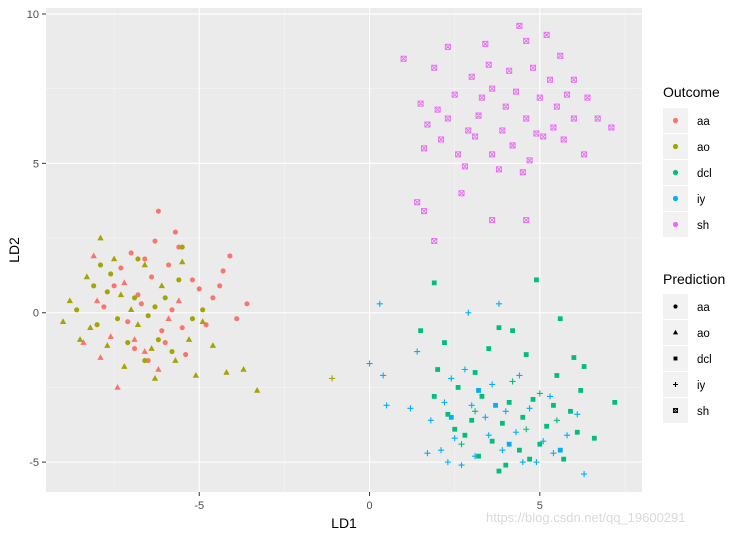 Image resolution: width=740 pixels, height=534 pixels. Describe the element at coordinates (691, 160) in the screenshot. I see `outcome-legend: Outcome aa ao dcl iy sh` at that location.